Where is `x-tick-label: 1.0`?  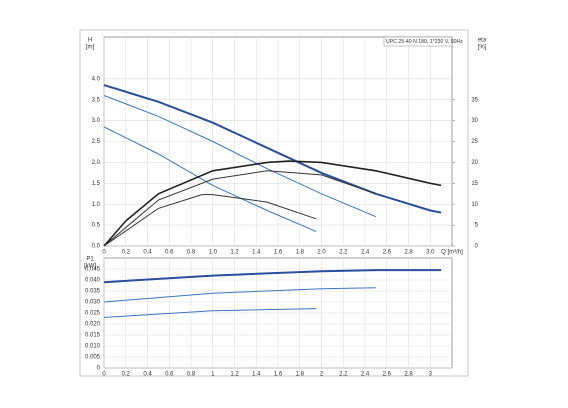
x-tick-label: 1.0 is located at coordinates (213, 253).